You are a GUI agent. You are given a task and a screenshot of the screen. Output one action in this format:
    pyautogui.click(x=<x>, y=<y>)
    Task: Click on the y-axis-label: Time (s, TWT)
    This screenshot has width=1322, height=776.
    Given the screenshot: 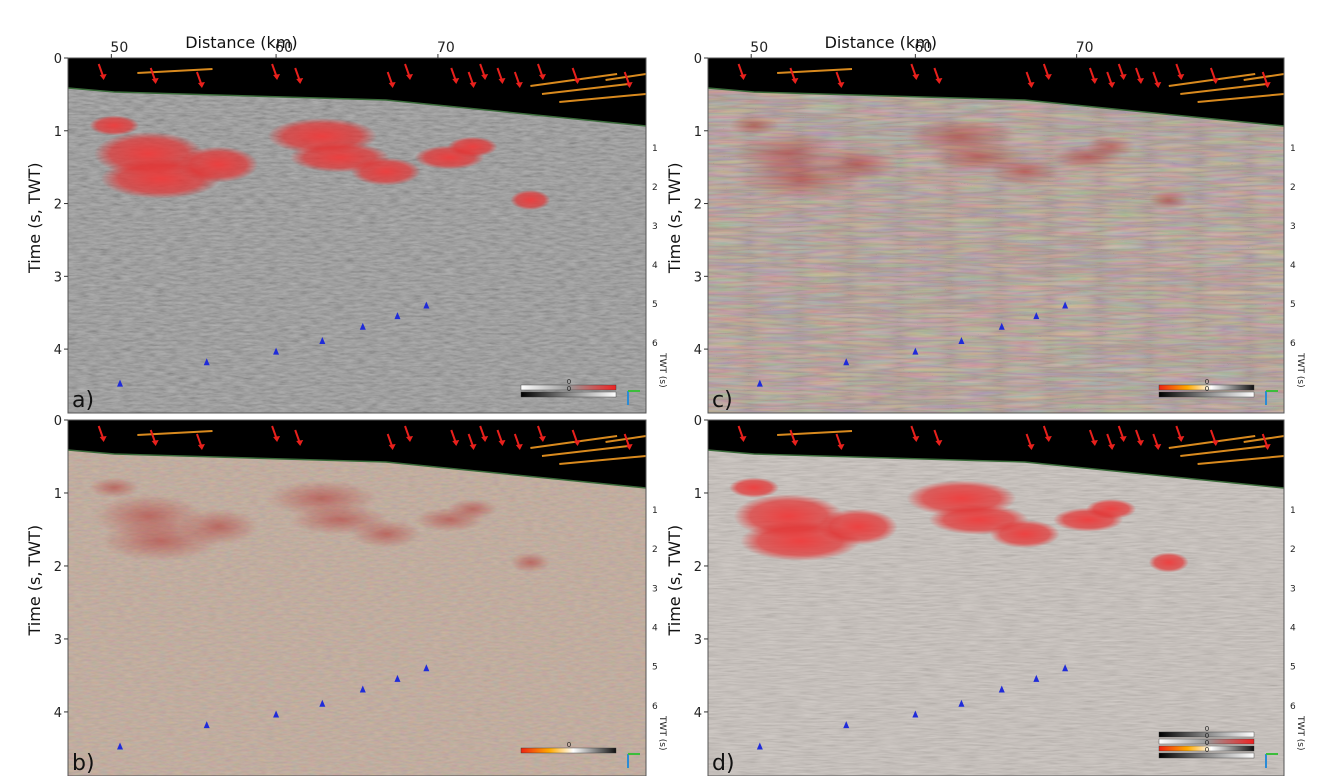 What is the action you would take?
    pyautogui.click(x=674, y=218)
    